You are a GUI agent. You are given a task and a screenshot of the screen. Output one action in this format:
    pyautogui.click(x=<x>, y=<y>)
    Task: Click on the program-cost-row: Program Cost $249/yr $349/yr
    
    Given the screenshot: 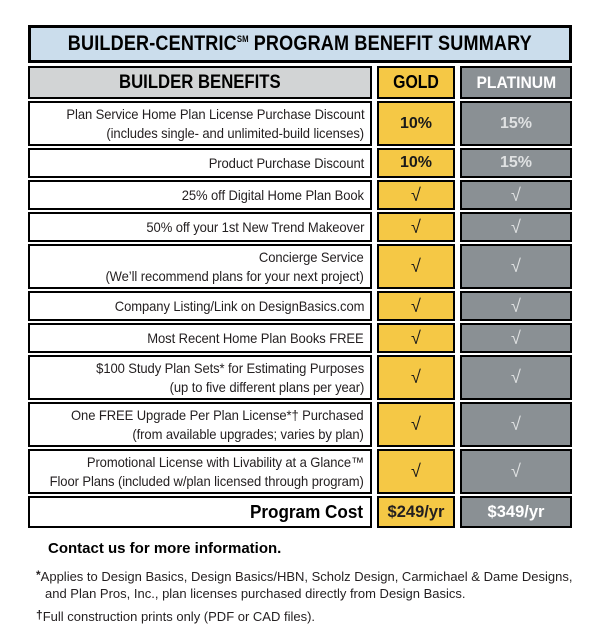 What is the action you would take?
    pyautogui.click(x=300, y=512)
    